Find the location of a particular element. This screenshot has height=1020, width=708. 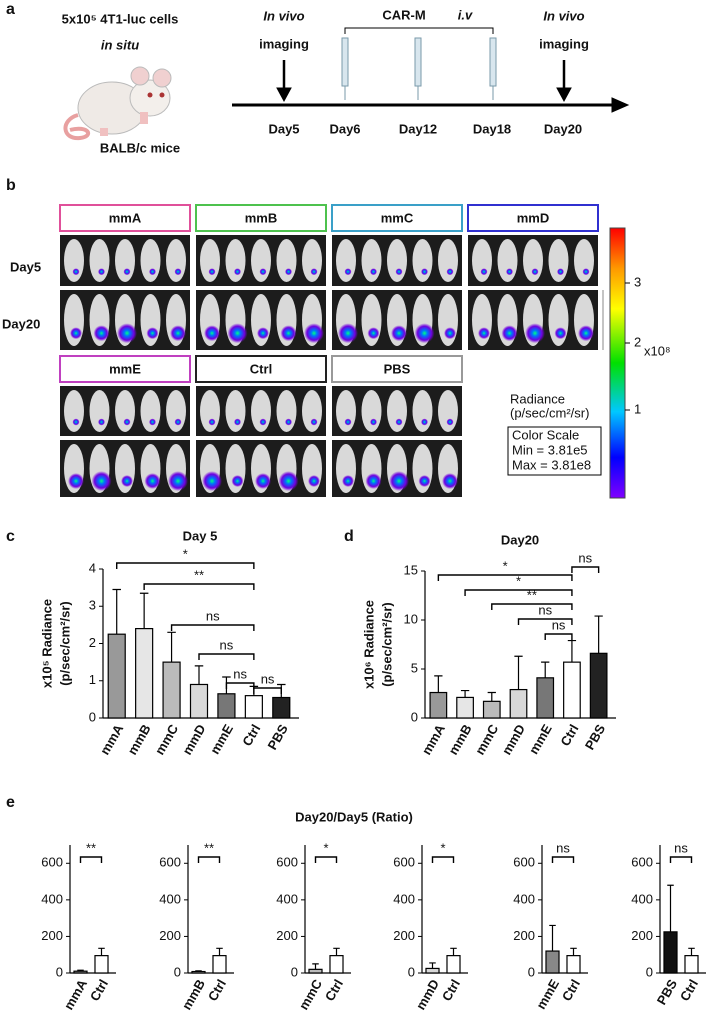

x-tick-label: PBS is located at coordinates (595, 736).